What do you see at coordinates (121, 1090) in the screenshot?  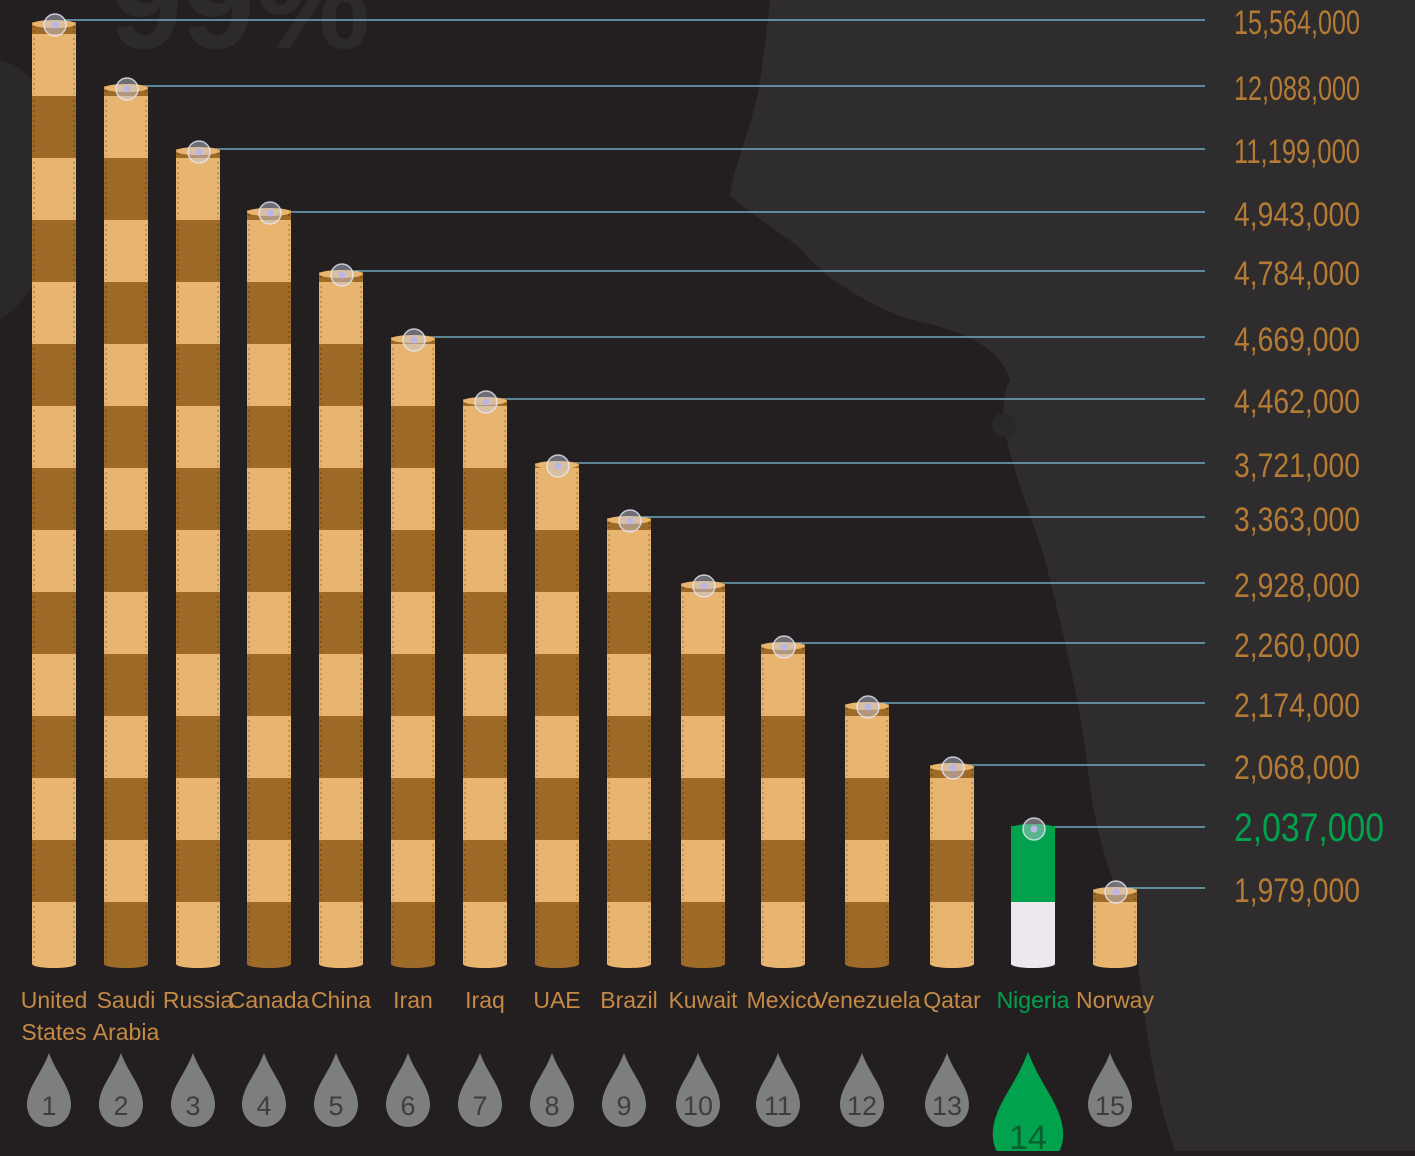 I see `rank-drop-2: 2` at bounding box center [121, 1090].